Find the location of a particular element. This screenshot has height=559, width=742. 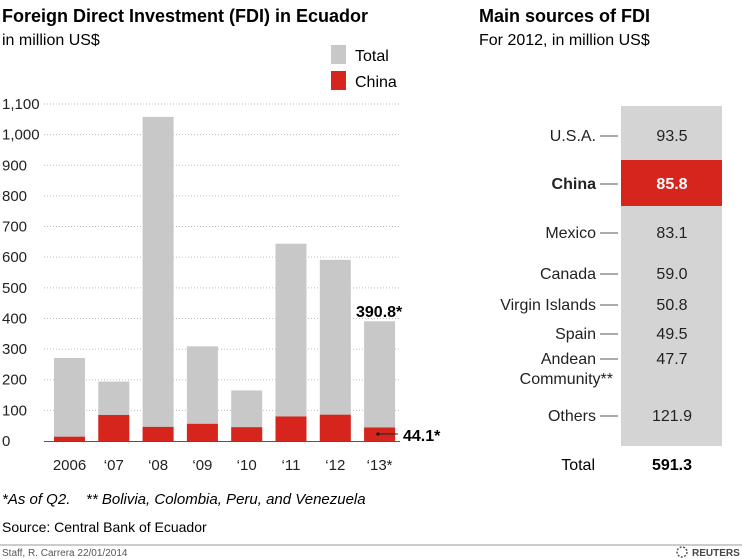

china-highlight-box is located at coordinates (671, 183).